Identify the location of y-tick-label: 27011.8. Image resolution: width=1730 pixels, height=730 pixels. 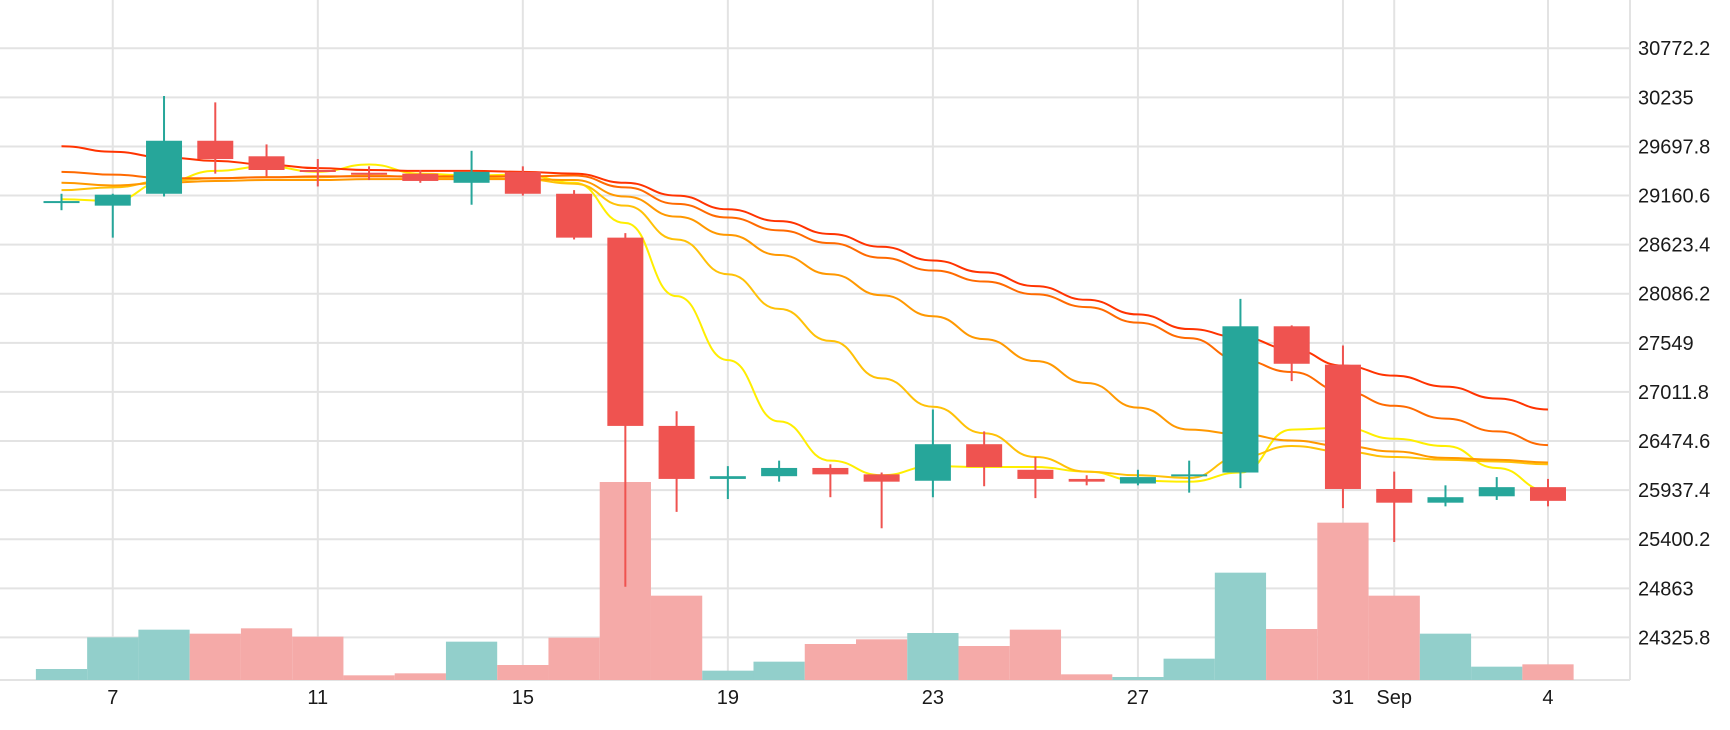
(1673, 393).